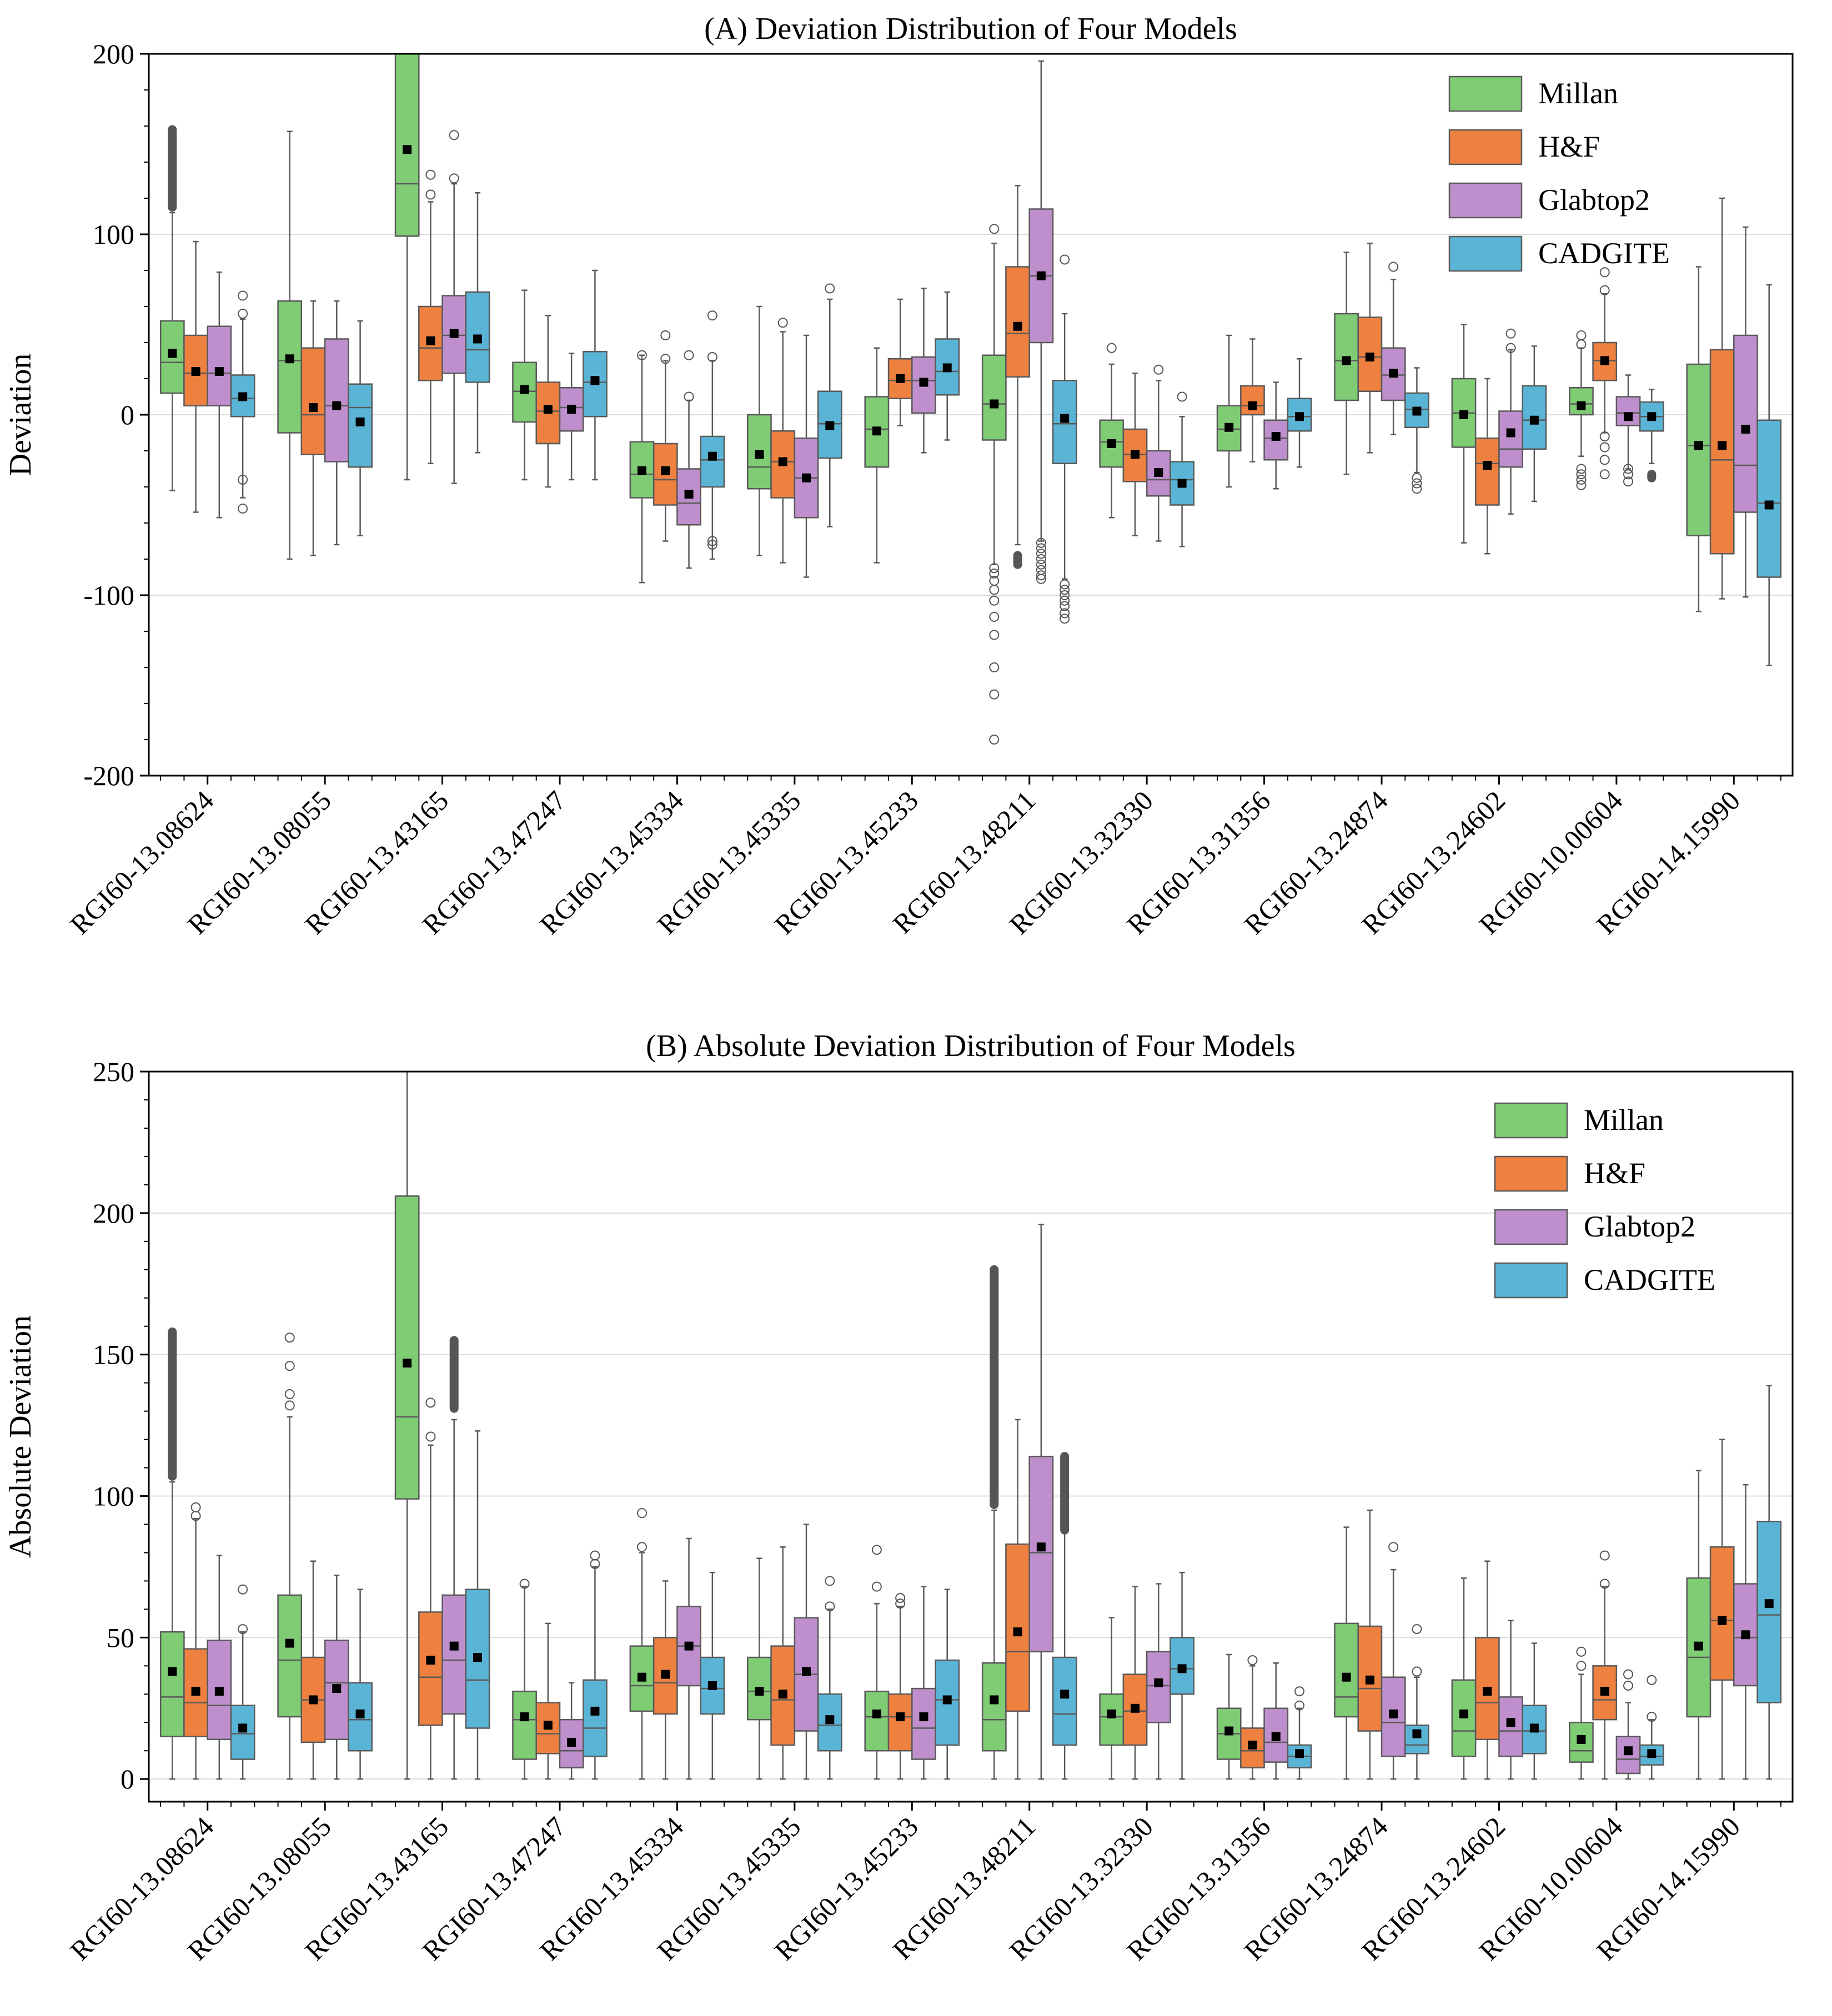 The height and width of the screenshot is (2016, 1832). I want to click on legend-swatch-glabtop2, so click(1485, 200).